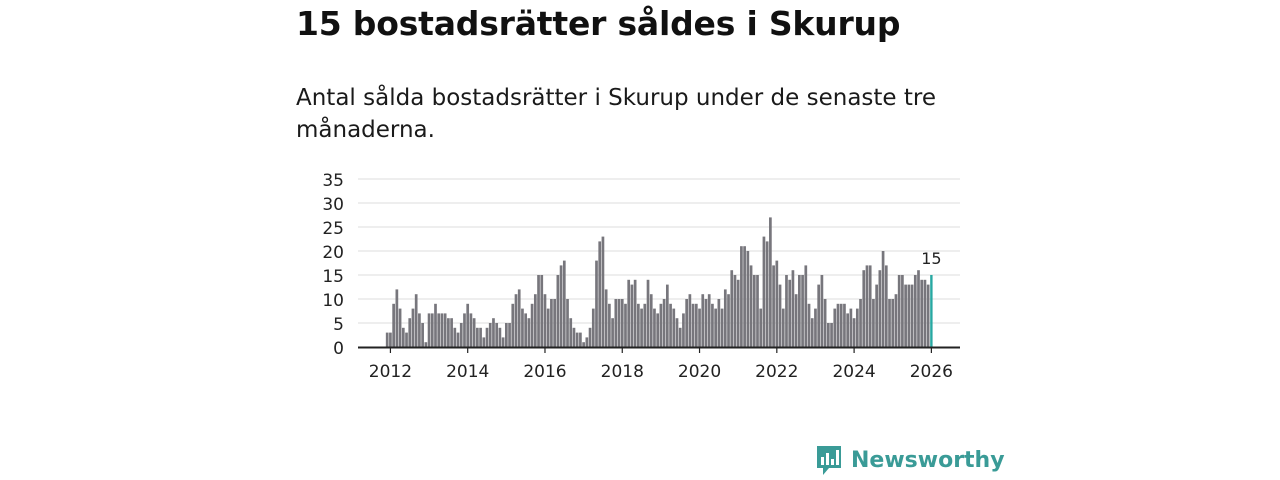  What do you see at coordinates (931, 372) in the screenshot?
I see `x-tick-label: 2026` at bounding box center [931, 372].